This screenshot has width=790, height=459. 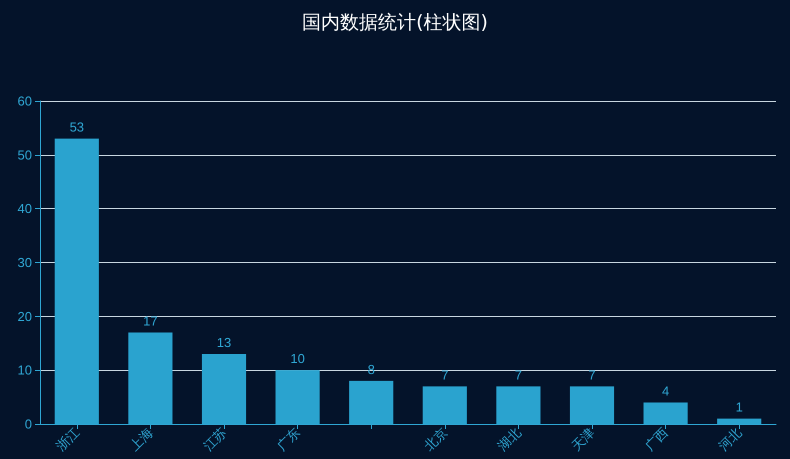 I want to click on x-tick-label: 上海, so click(x=141, y=439).